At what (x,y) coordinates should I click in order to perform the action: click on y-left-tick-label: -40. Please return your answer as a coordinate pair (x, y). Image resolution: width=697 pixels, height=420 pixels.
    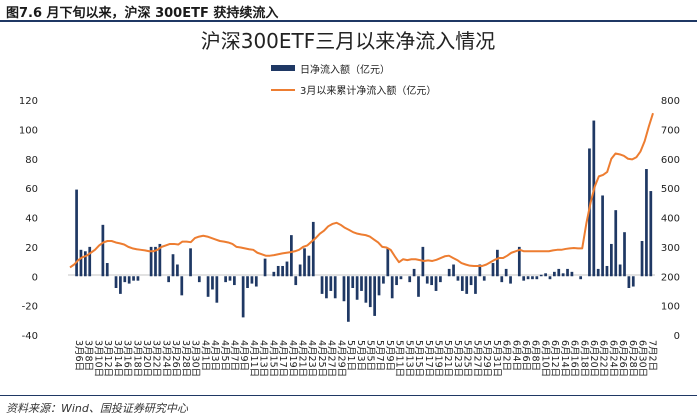
    Looking at the image, I should click on (30, 336).